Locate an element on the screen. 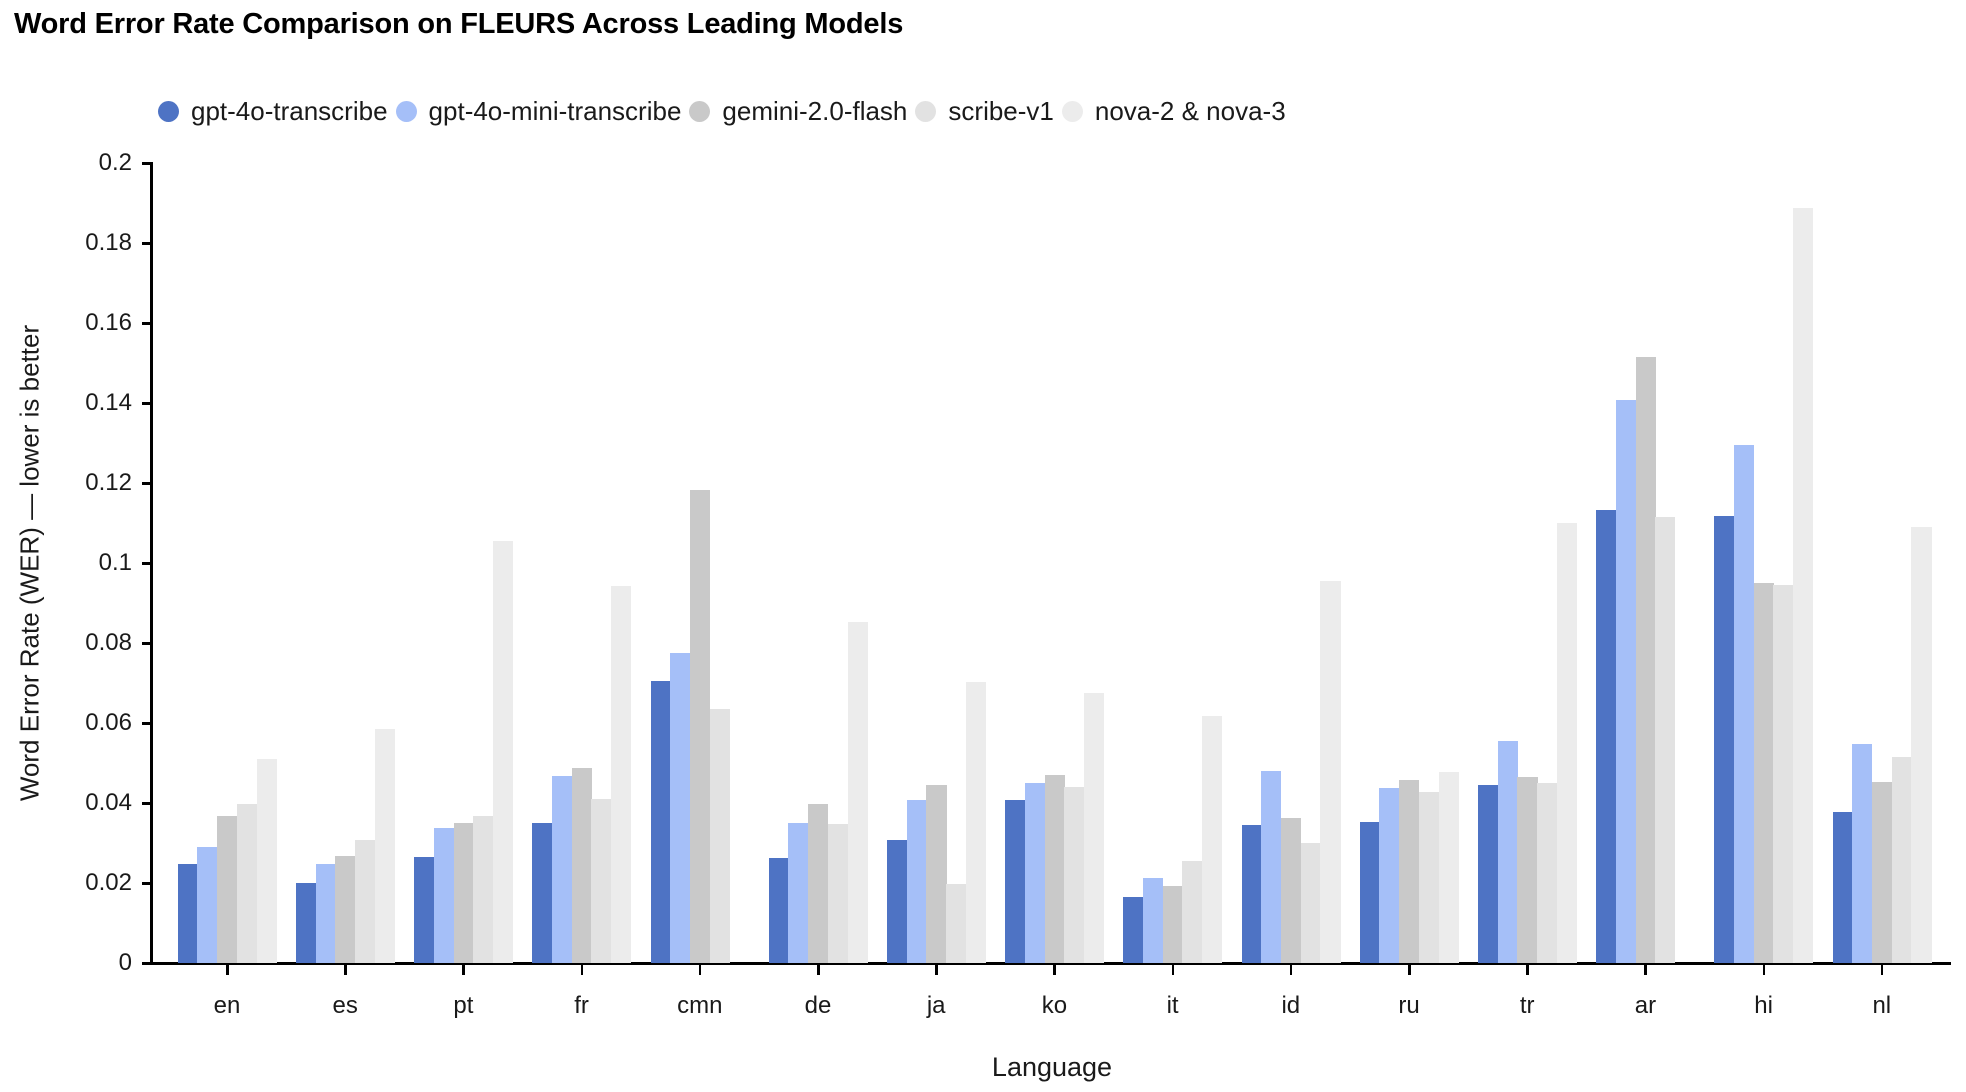 This screenshot has height=1092, width=1966. x-tick-label: hi is located at coordinates (1763, 1005).